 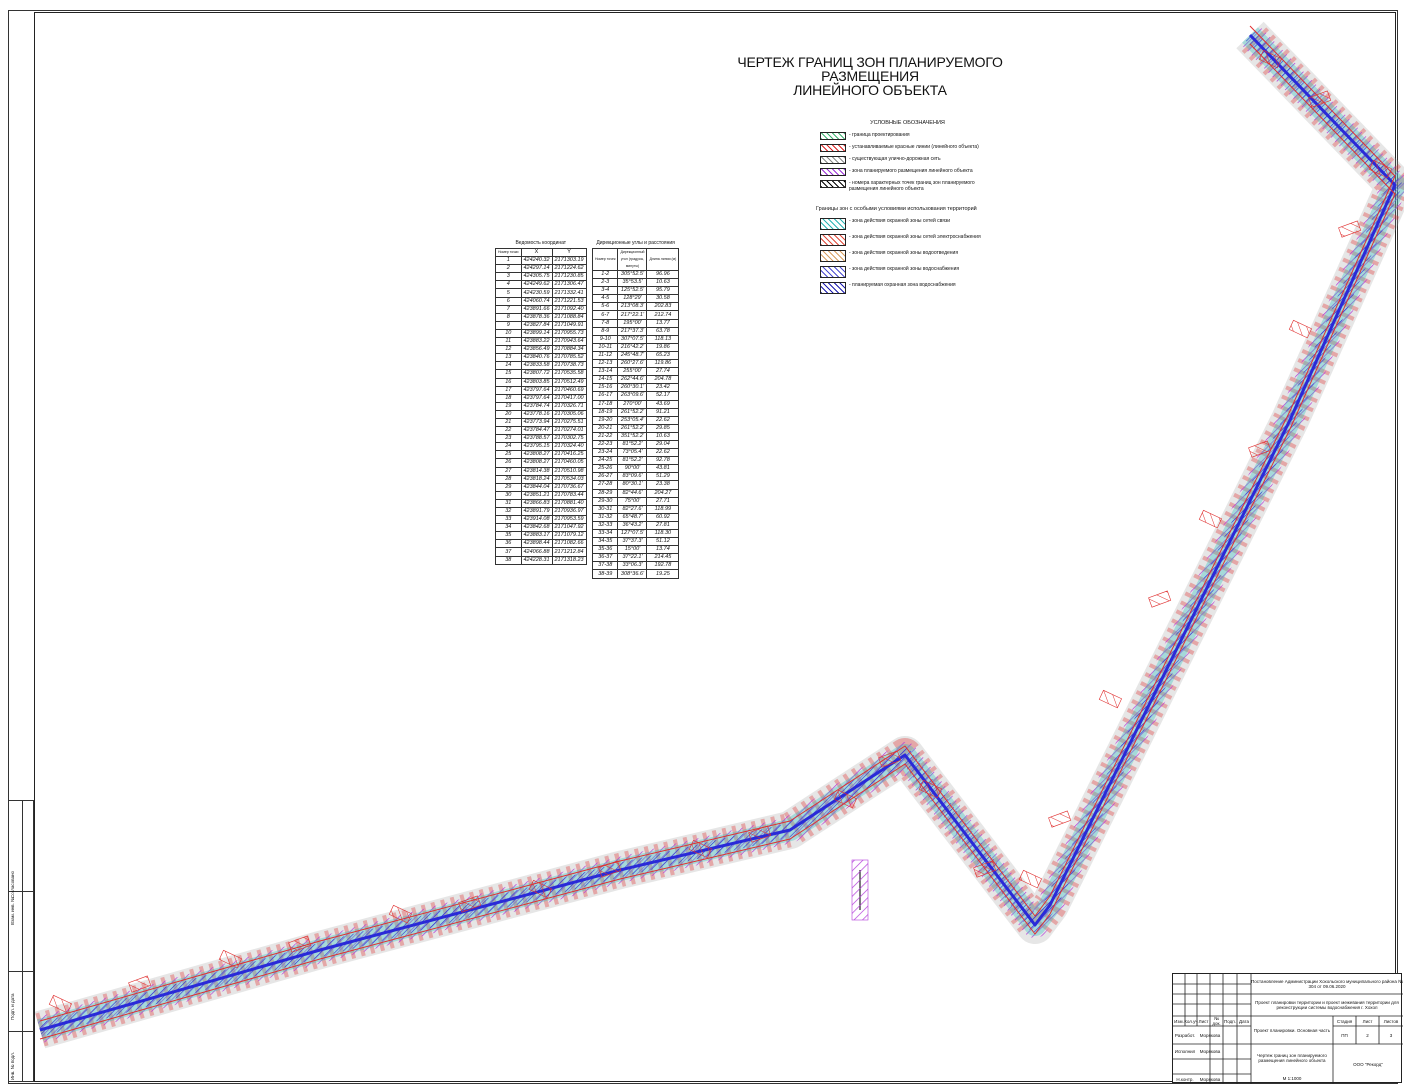 I want to click on coords-cell: 423883.17, so click(x=536, y=536).